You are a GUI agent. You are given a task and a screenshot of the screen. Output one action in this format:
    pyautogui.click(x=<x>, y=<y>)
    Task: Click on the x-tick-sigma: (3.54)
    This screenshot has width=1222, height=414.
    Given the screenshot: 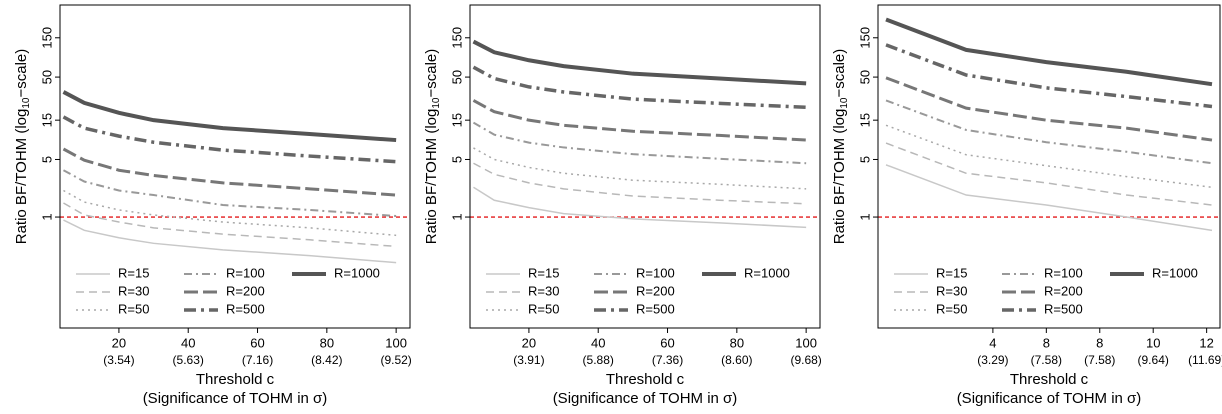 What is the action you would take?
    pyautogui.click(x=118, y=360)
    